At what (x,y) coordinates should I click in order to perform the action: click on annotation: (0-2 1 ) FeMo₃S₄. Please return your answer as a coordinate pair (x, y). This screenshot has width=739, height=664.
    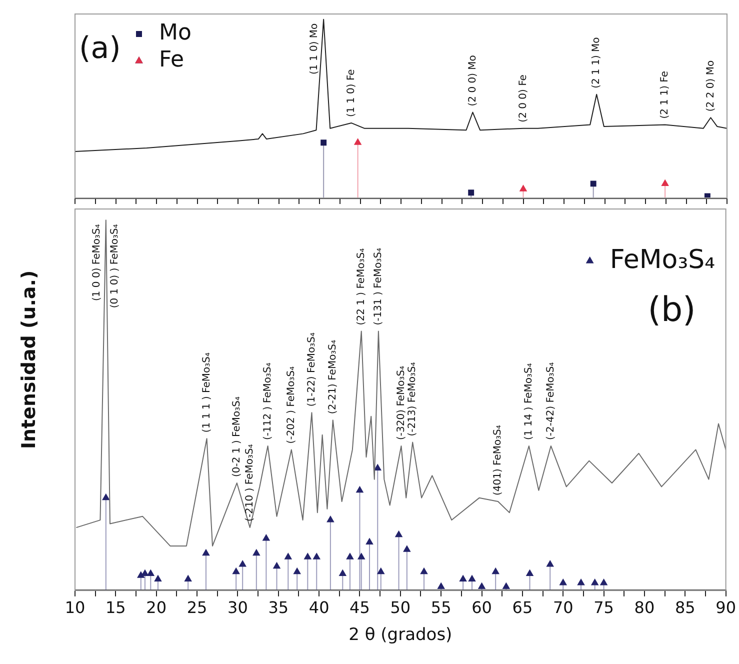
    Looking at the image, I should click on (236, 437).